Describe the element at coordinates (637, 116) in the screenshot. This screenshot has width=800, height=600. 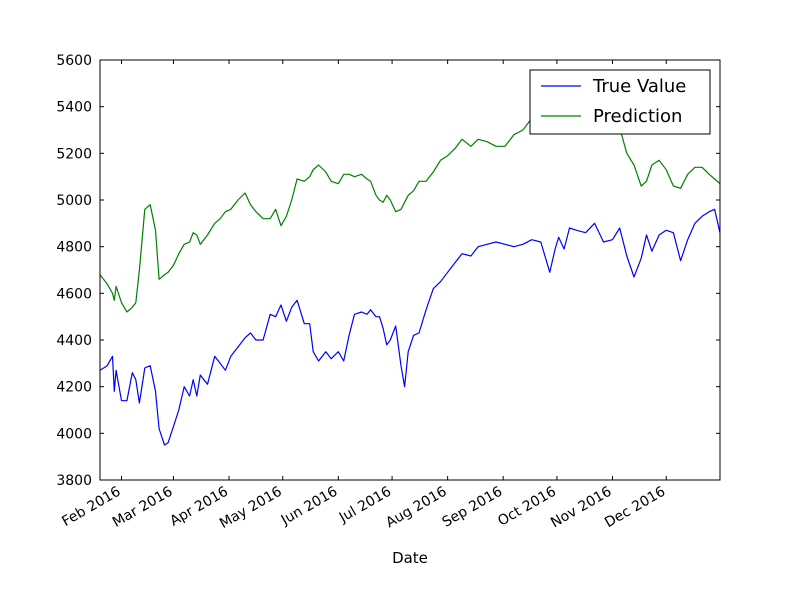
I see `legend-label-prediction: Prediction` at that location.